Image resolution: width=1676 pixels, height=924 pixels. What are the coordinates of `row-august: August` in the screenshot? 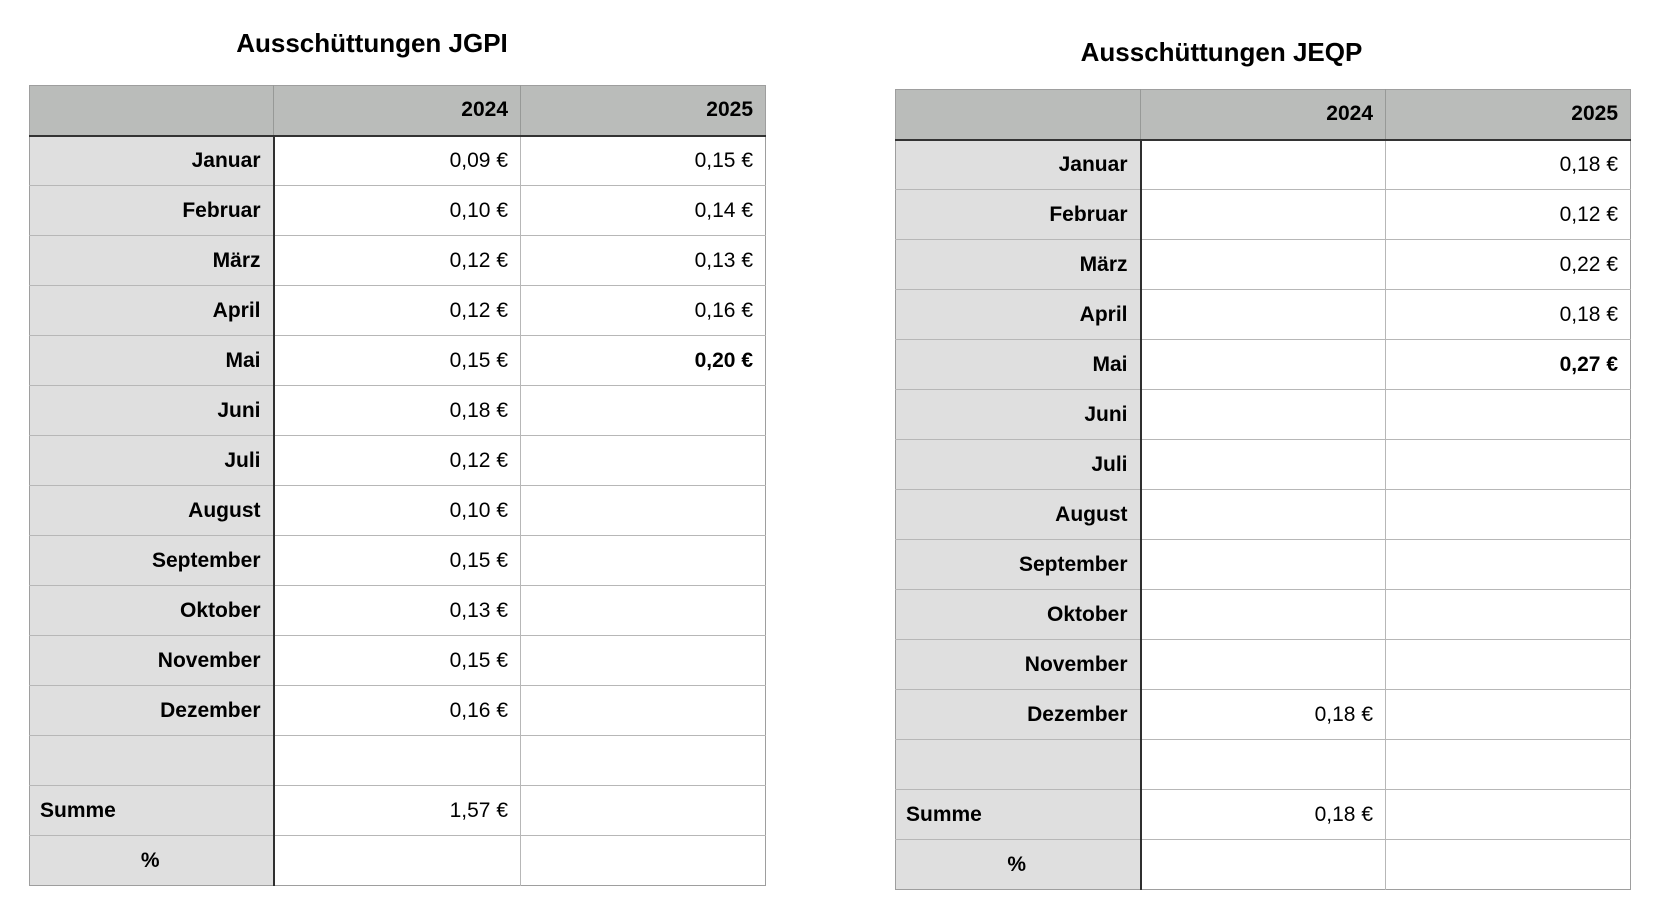 It's located at (1263, 514).